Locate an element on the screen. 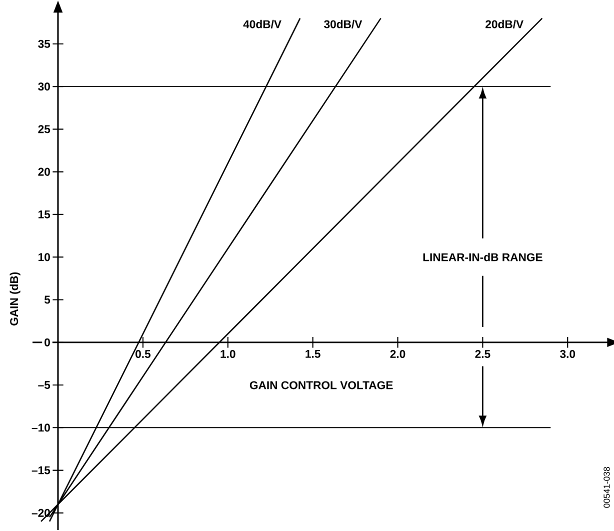  y-tick-label: 20 is located at coordinates (44, 172).